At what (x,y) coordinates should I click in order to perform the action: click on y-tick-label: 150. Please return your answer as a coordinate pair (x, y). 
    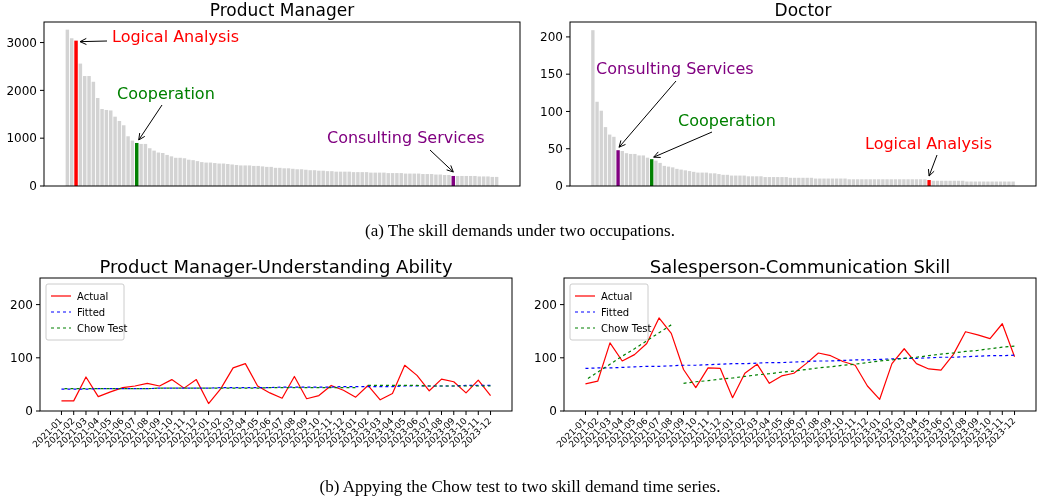
    Looking at the image, I should click on (551, 74).